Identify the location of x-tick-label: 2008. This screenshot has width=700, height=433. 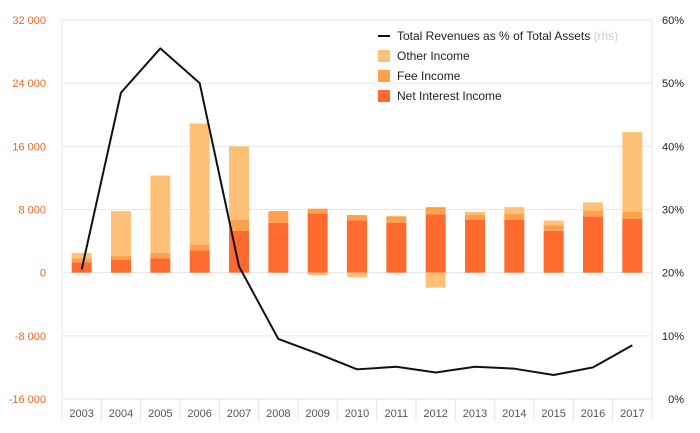
(278, 414).